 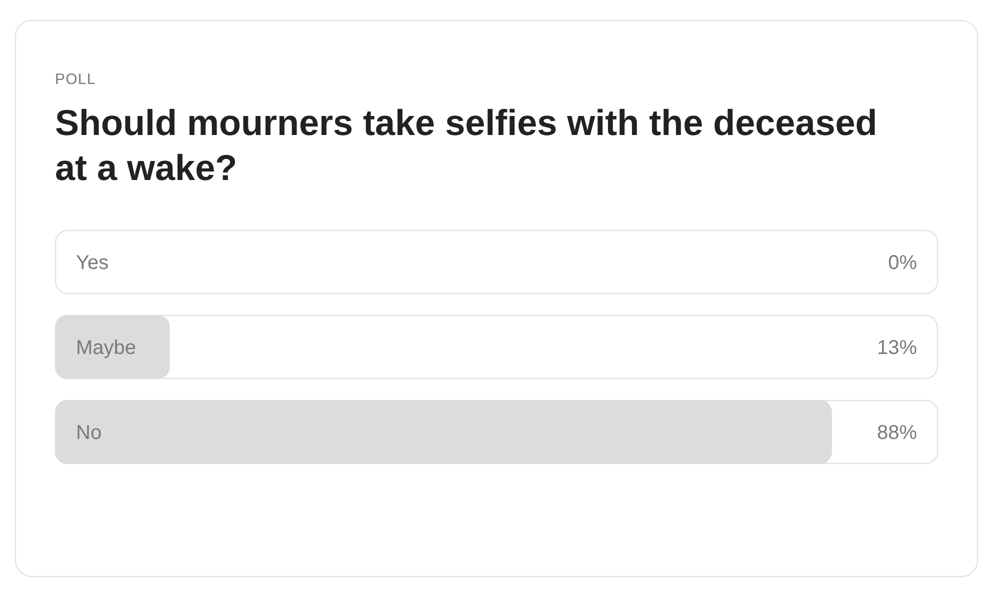 What do you see at coordinates (897, 348) in the screenshot?
I see `data-label: 13%` at bounding box center [897, 348].